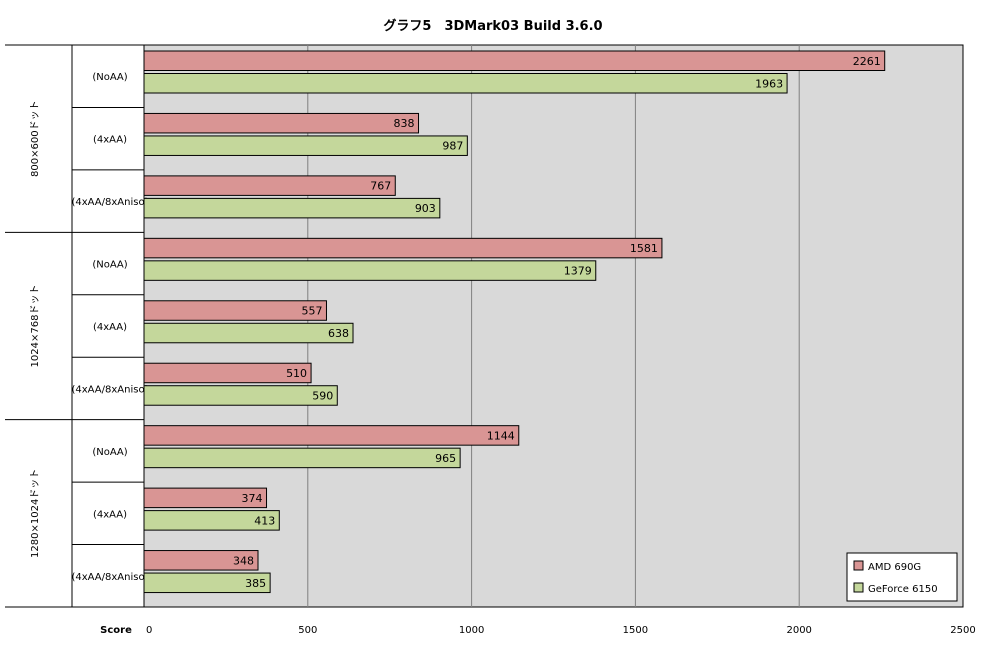 The height and width of the screenshot is (648, 987). Describe the element at coordinates (445, 458) in the screenshot. I see `data-label: 965` at that location.